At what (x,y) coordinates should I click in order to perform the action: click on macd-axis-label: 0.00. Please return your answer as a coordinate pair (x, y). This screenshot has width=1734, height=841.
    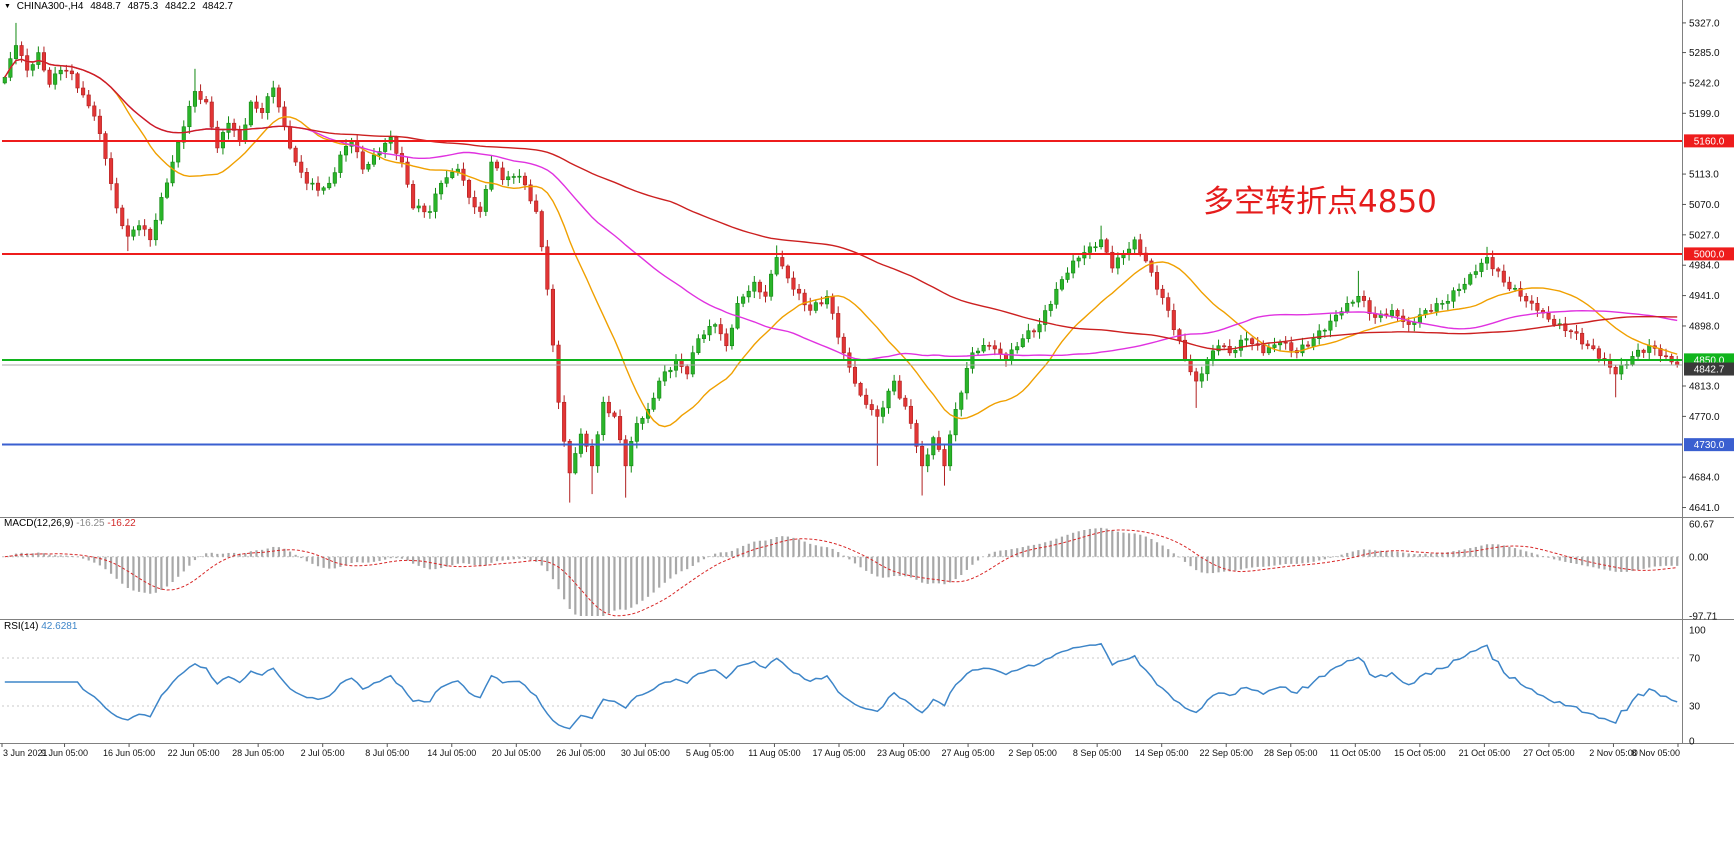
    Looking at the image, I should click on (1699, 557).